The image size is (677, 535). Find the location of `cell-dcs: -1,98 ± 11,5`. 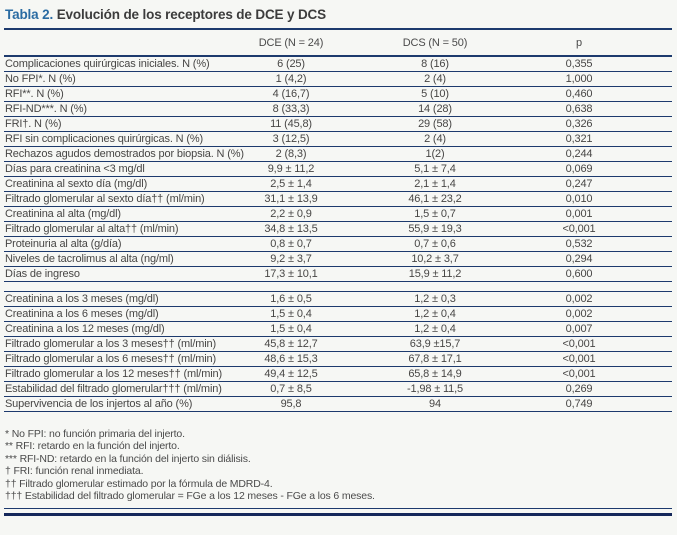

cell-dcs: -1,98 ± 11,5 is located at coordinates (435, 389).